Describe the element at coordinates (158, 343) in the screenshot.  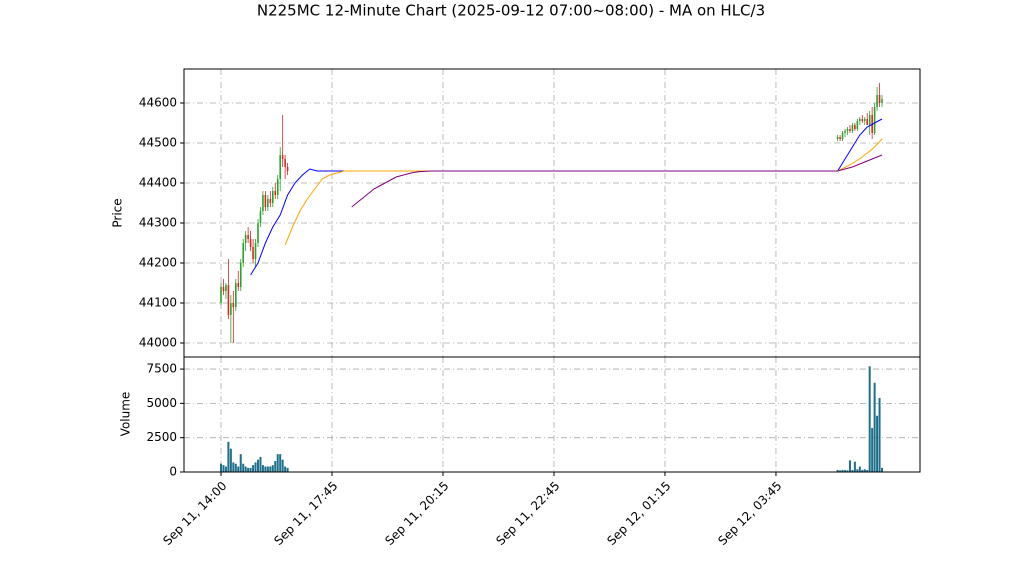
I see `y-tick-label: 44000` at that location.